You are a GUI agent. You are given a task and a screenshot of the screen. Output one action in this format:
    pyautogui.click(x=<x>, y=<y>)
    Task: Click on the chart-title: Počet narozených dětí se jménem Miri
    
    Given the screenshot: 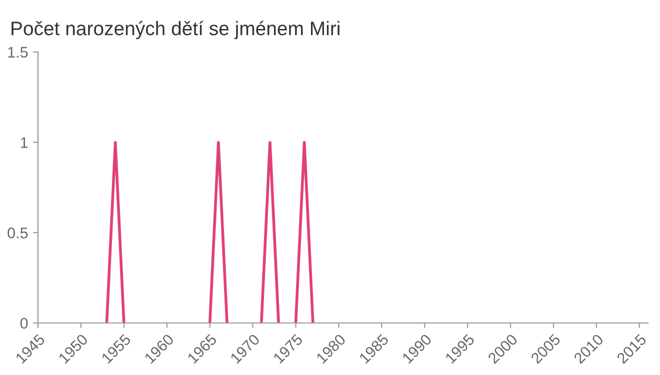 What is the action you would take?
    pyautogui.click(x=176, y=30)
    